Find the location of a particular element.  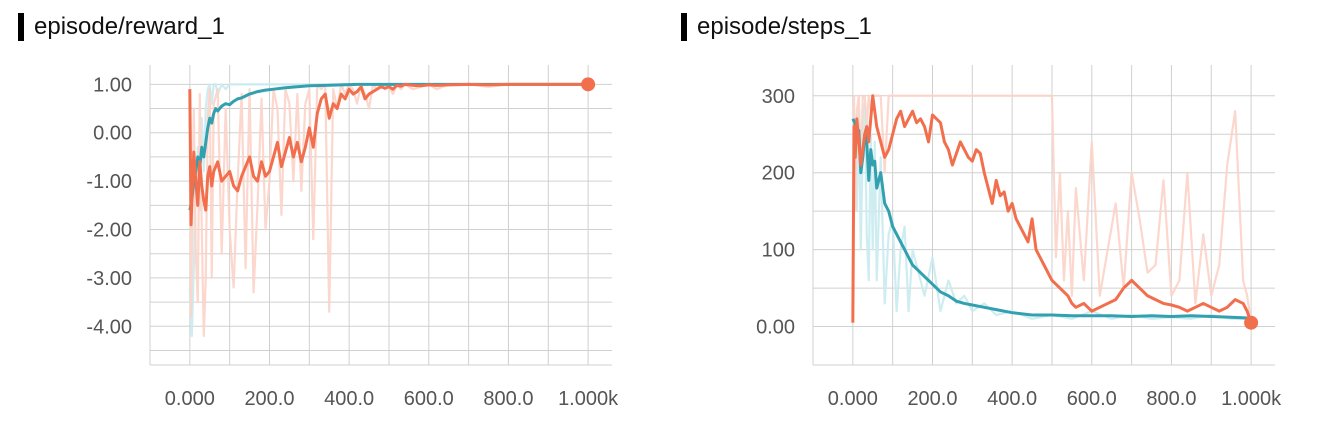

y-tick-label: -4.00 is located at coordinates (109, 327).